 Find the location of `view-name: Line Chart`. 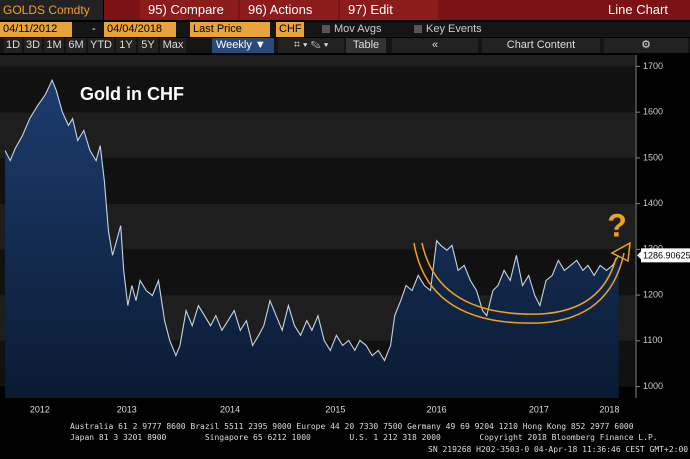

view-name: Line Chart is located at coordinates (638, 9).